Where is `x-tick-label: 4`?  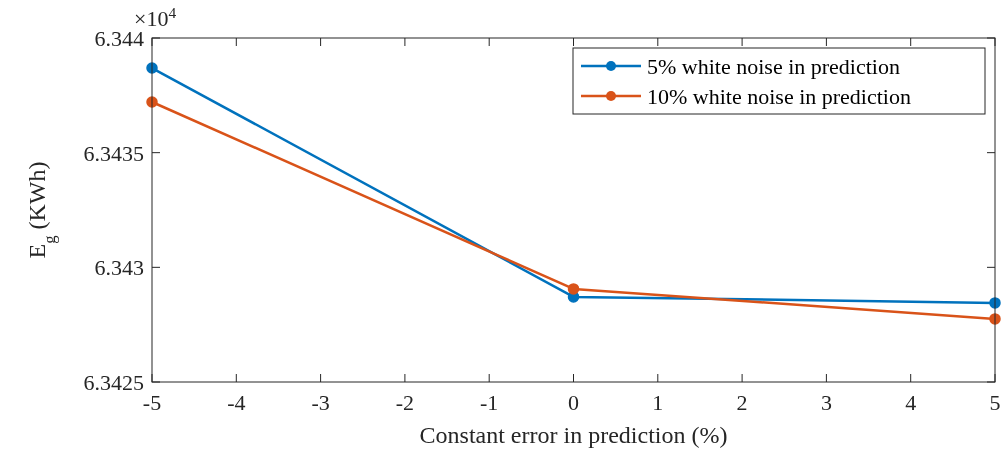
x-tick-label: 4 is located at coordinates (911, 402).